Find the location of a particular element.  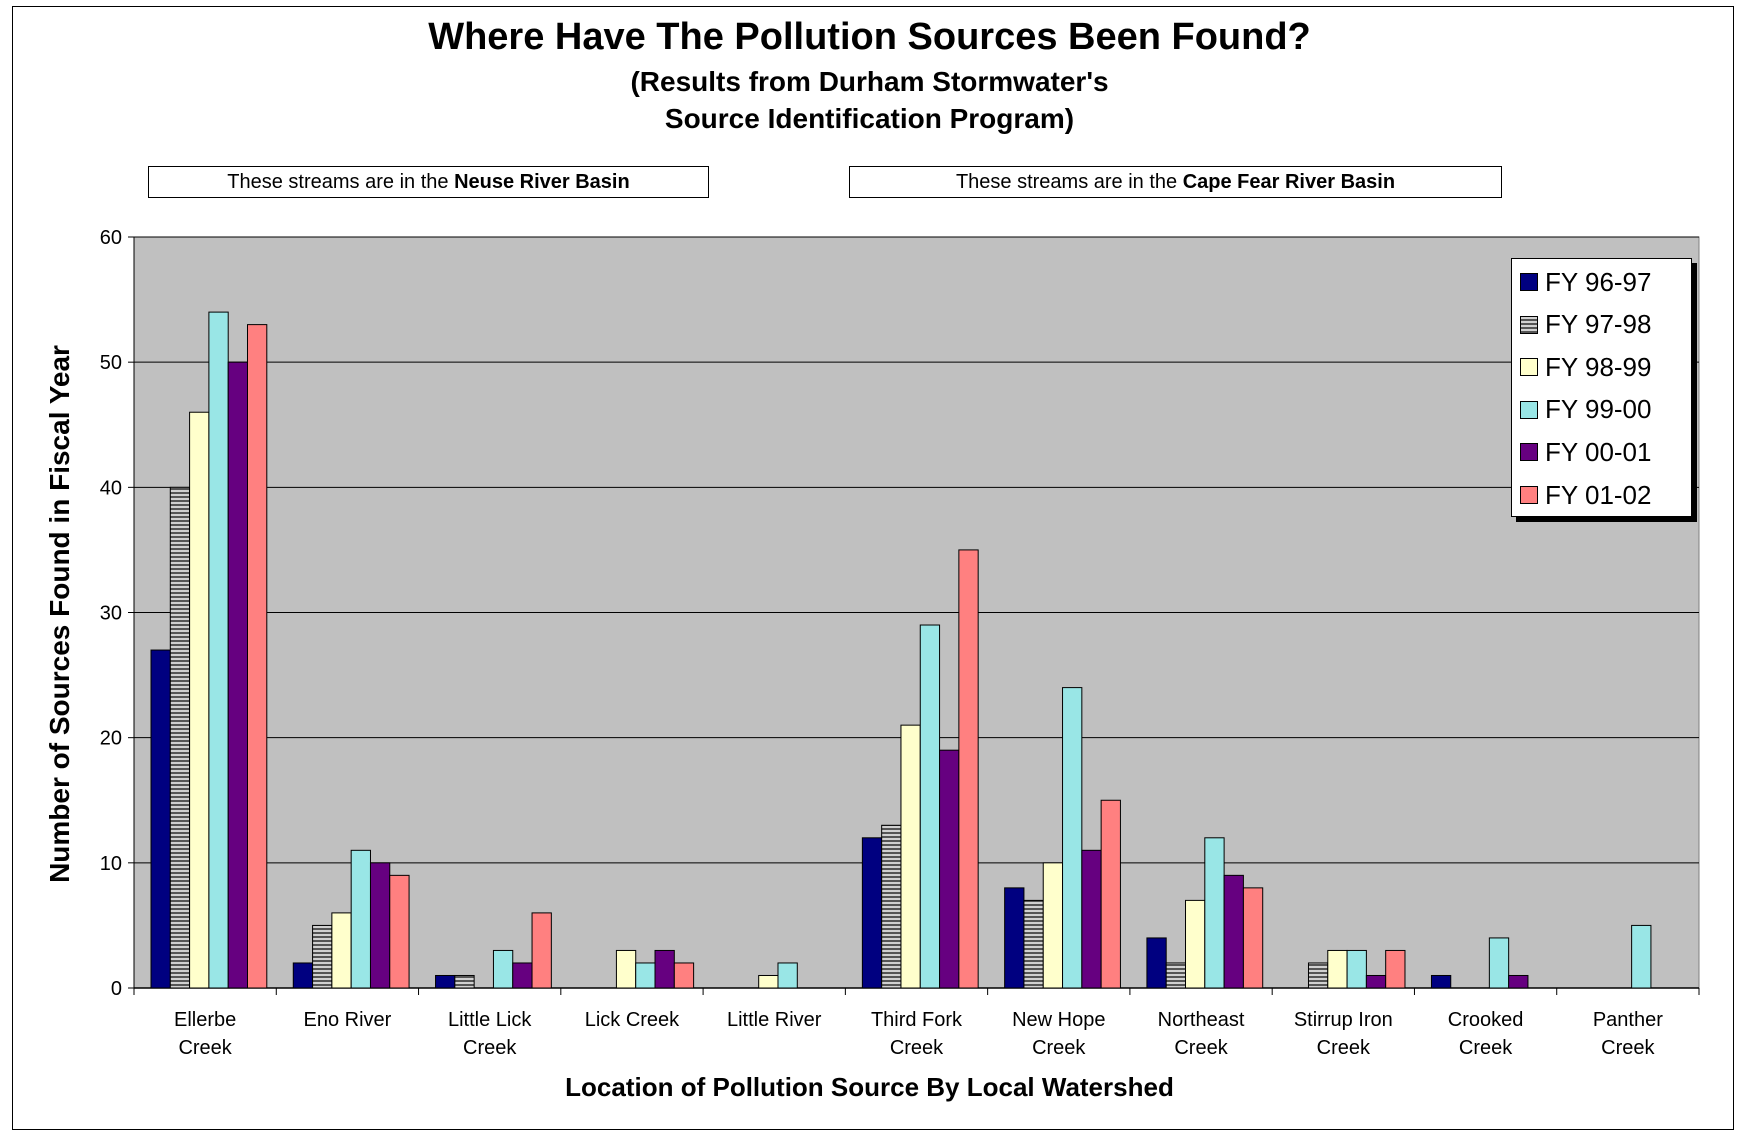

legend-item: FY 97-98 is located at coordinates (1585, 325).